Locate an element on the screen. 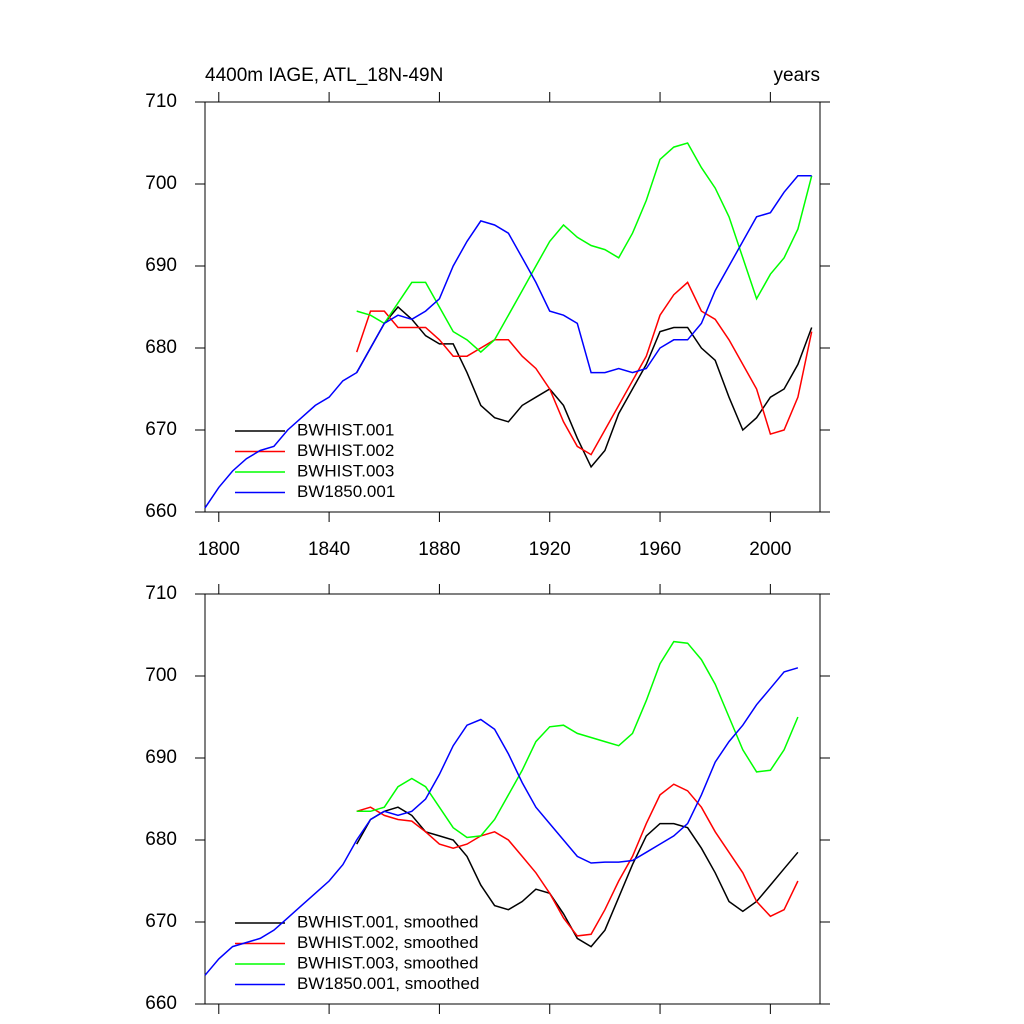 This screenshot has width=1024, height=1024. x-tick-label: 1880 is located at coordinates (439, 549).